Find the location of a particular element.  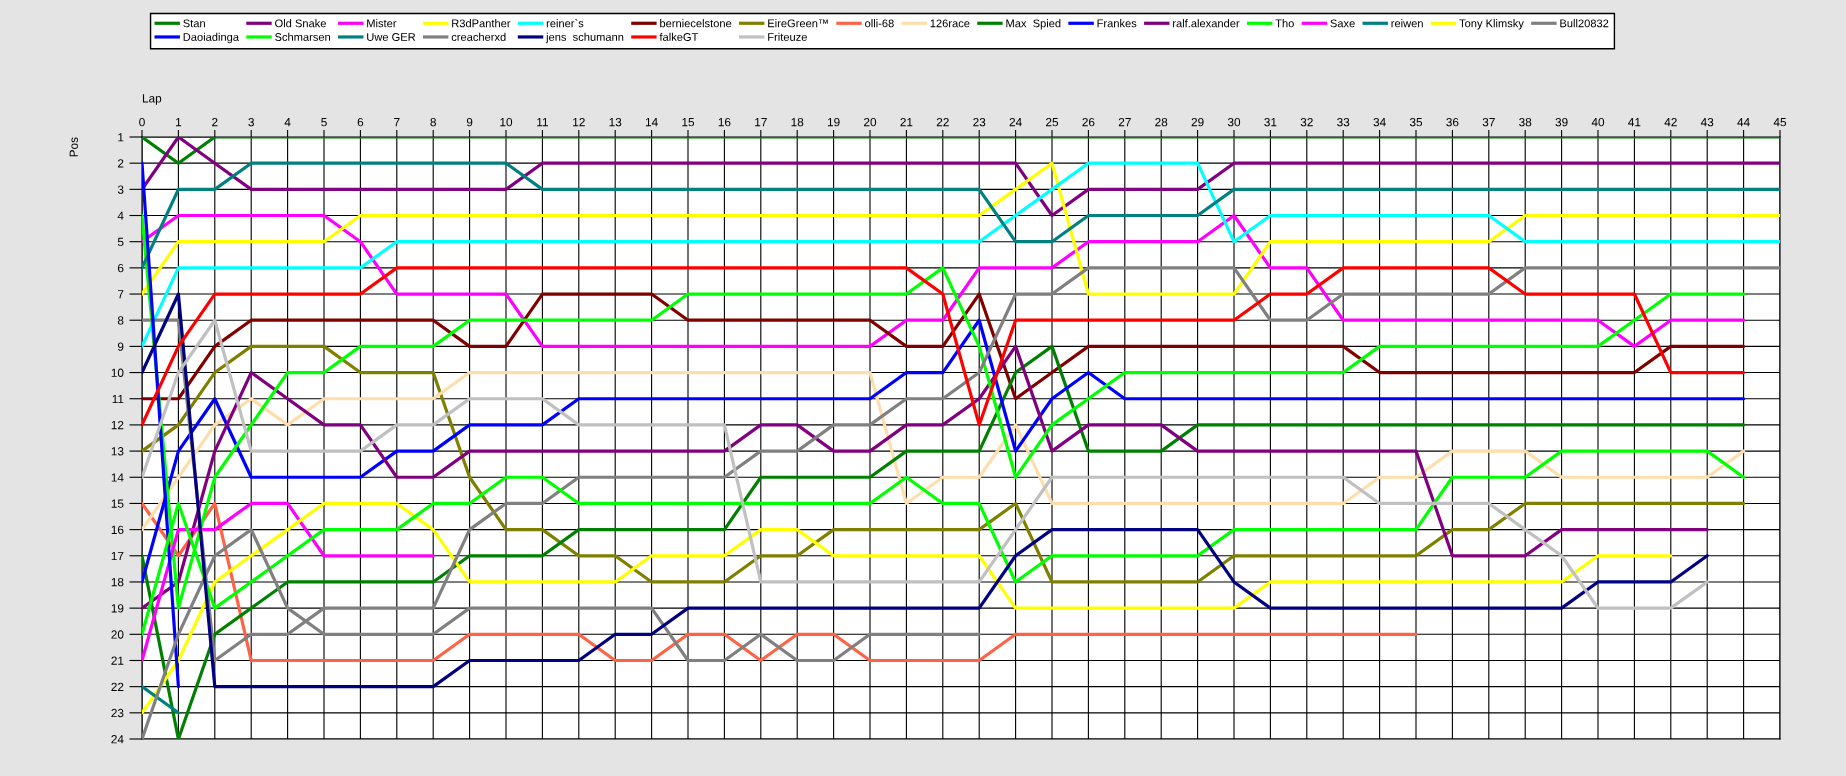

x-tick-label: 4 is located at coordinates (287, 122).